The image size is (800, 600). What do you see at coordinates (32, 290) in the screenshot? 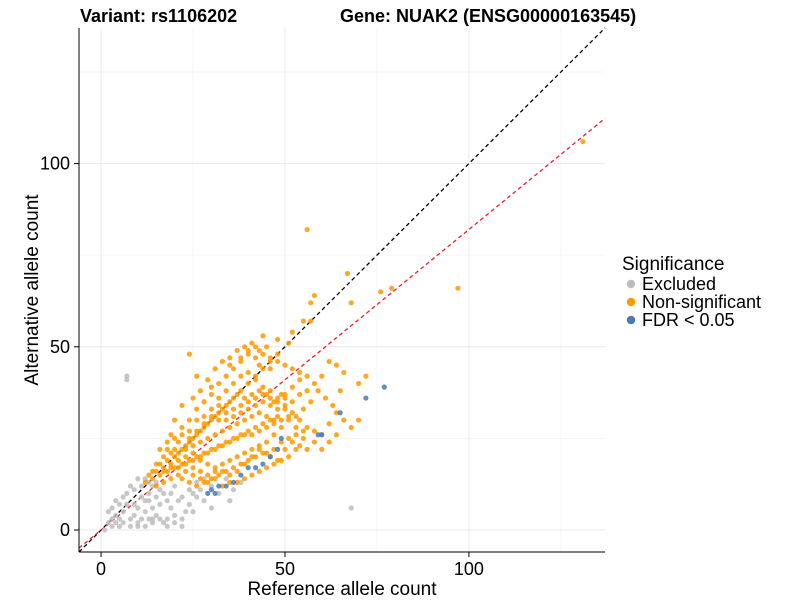
I see `y-axis-title: Alternative allele count` at bounding box center [32, 290].